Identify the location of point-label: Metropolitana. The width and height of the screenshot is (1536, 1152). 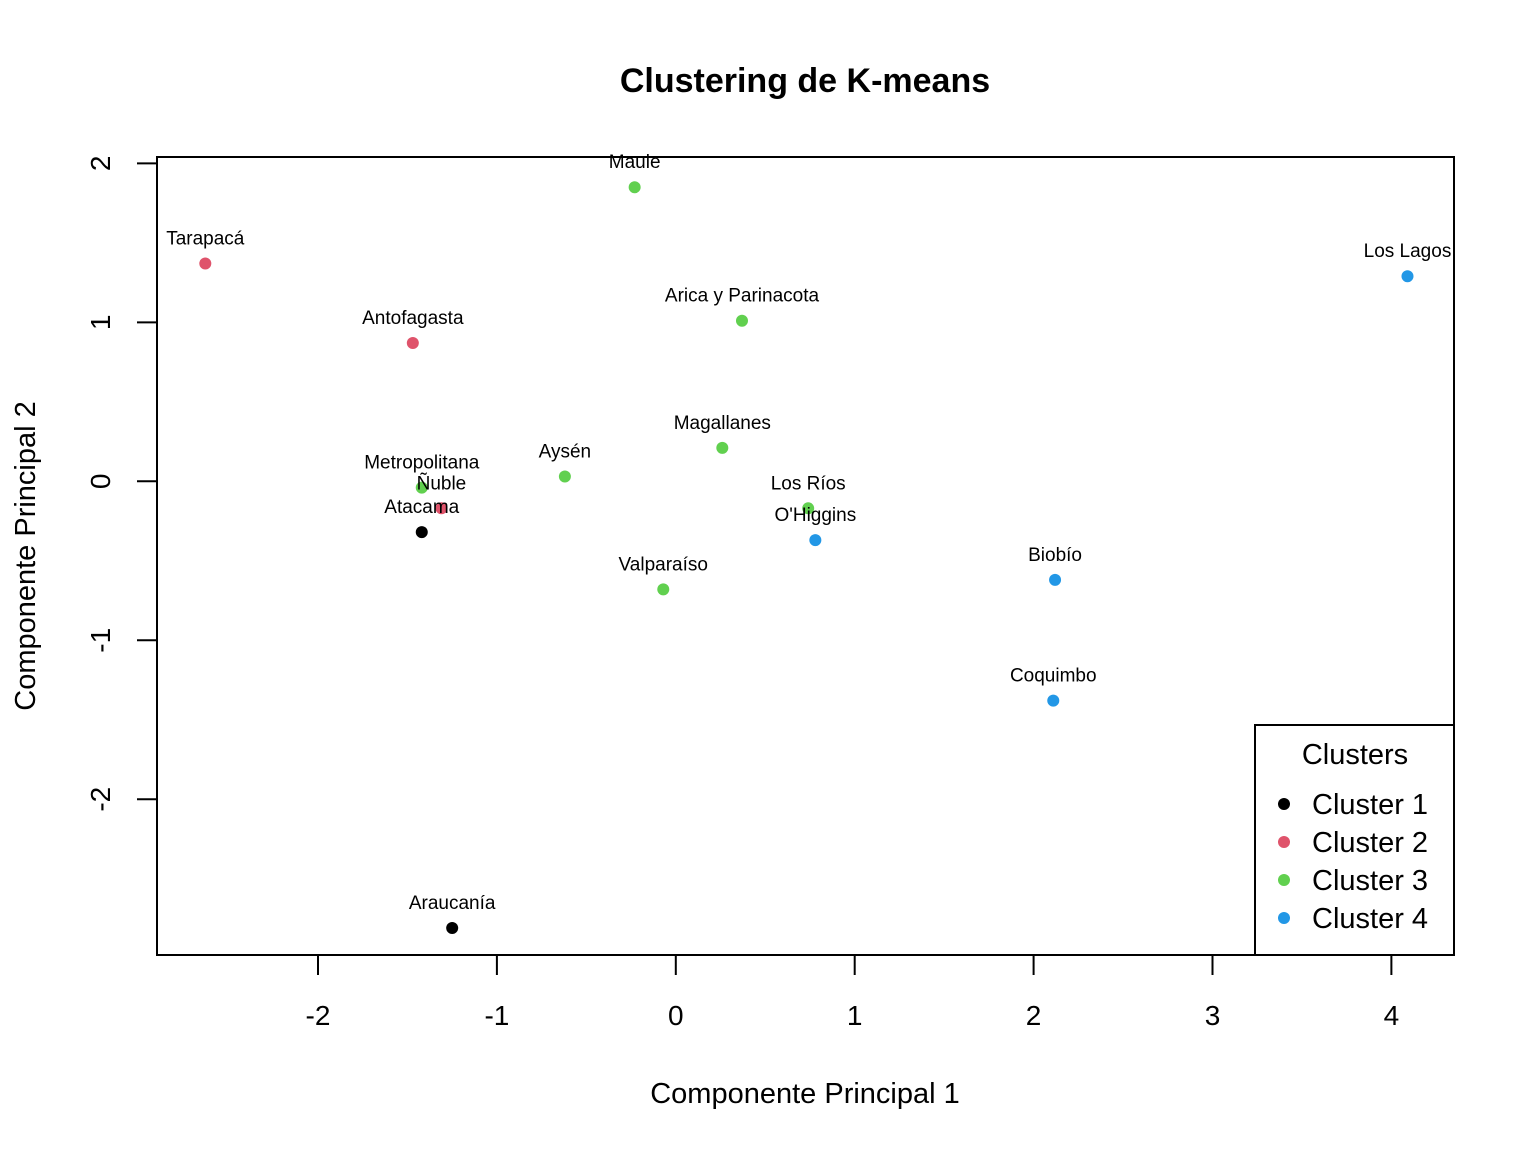
(422, 463).